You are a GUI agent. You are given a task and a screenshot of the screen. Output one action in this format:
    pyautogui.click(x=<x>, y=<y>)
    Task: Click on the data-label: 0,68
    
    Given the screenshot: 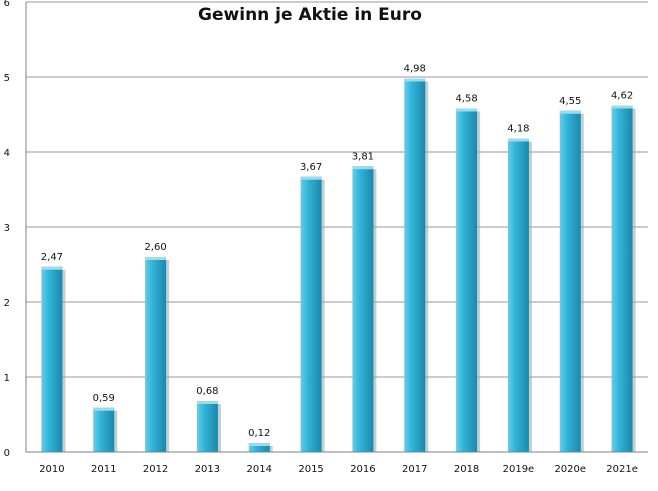 What is the action you would take?
    pyautogui.click(x=207, y=391)
    